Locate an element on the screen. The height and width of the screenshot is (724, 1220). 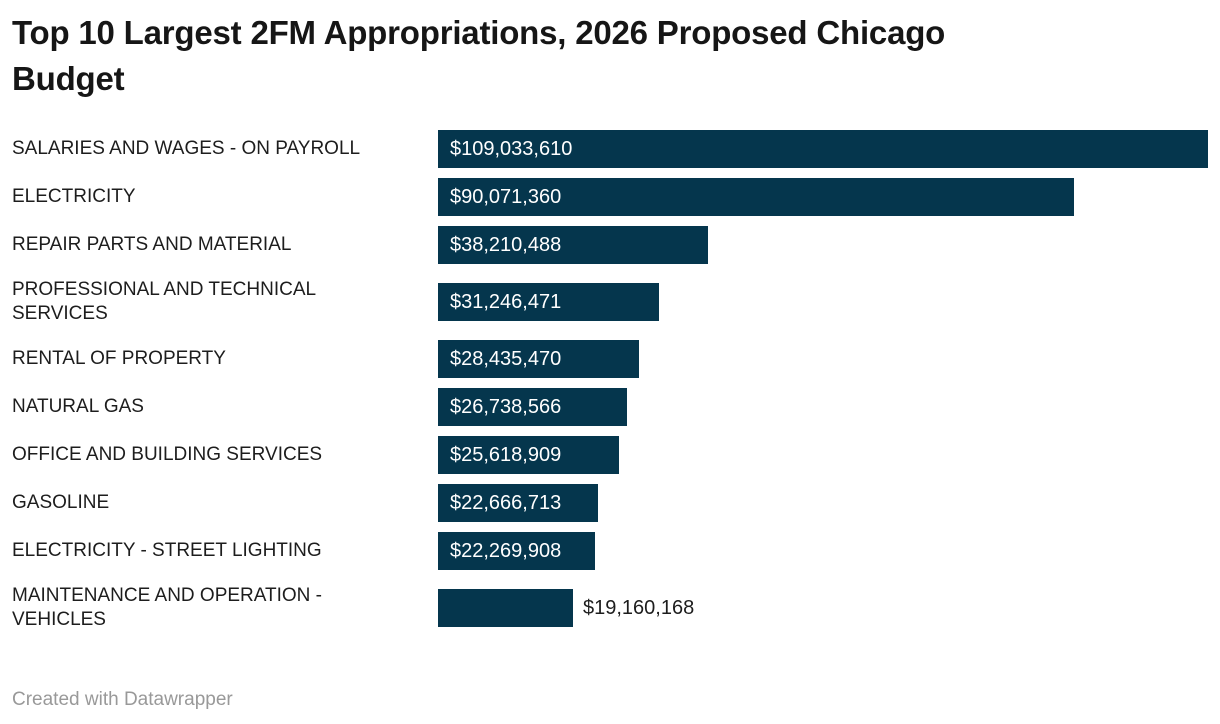
category-label: OFFICE AND BUILDING SERVICES is located at coordinates (167, 454).